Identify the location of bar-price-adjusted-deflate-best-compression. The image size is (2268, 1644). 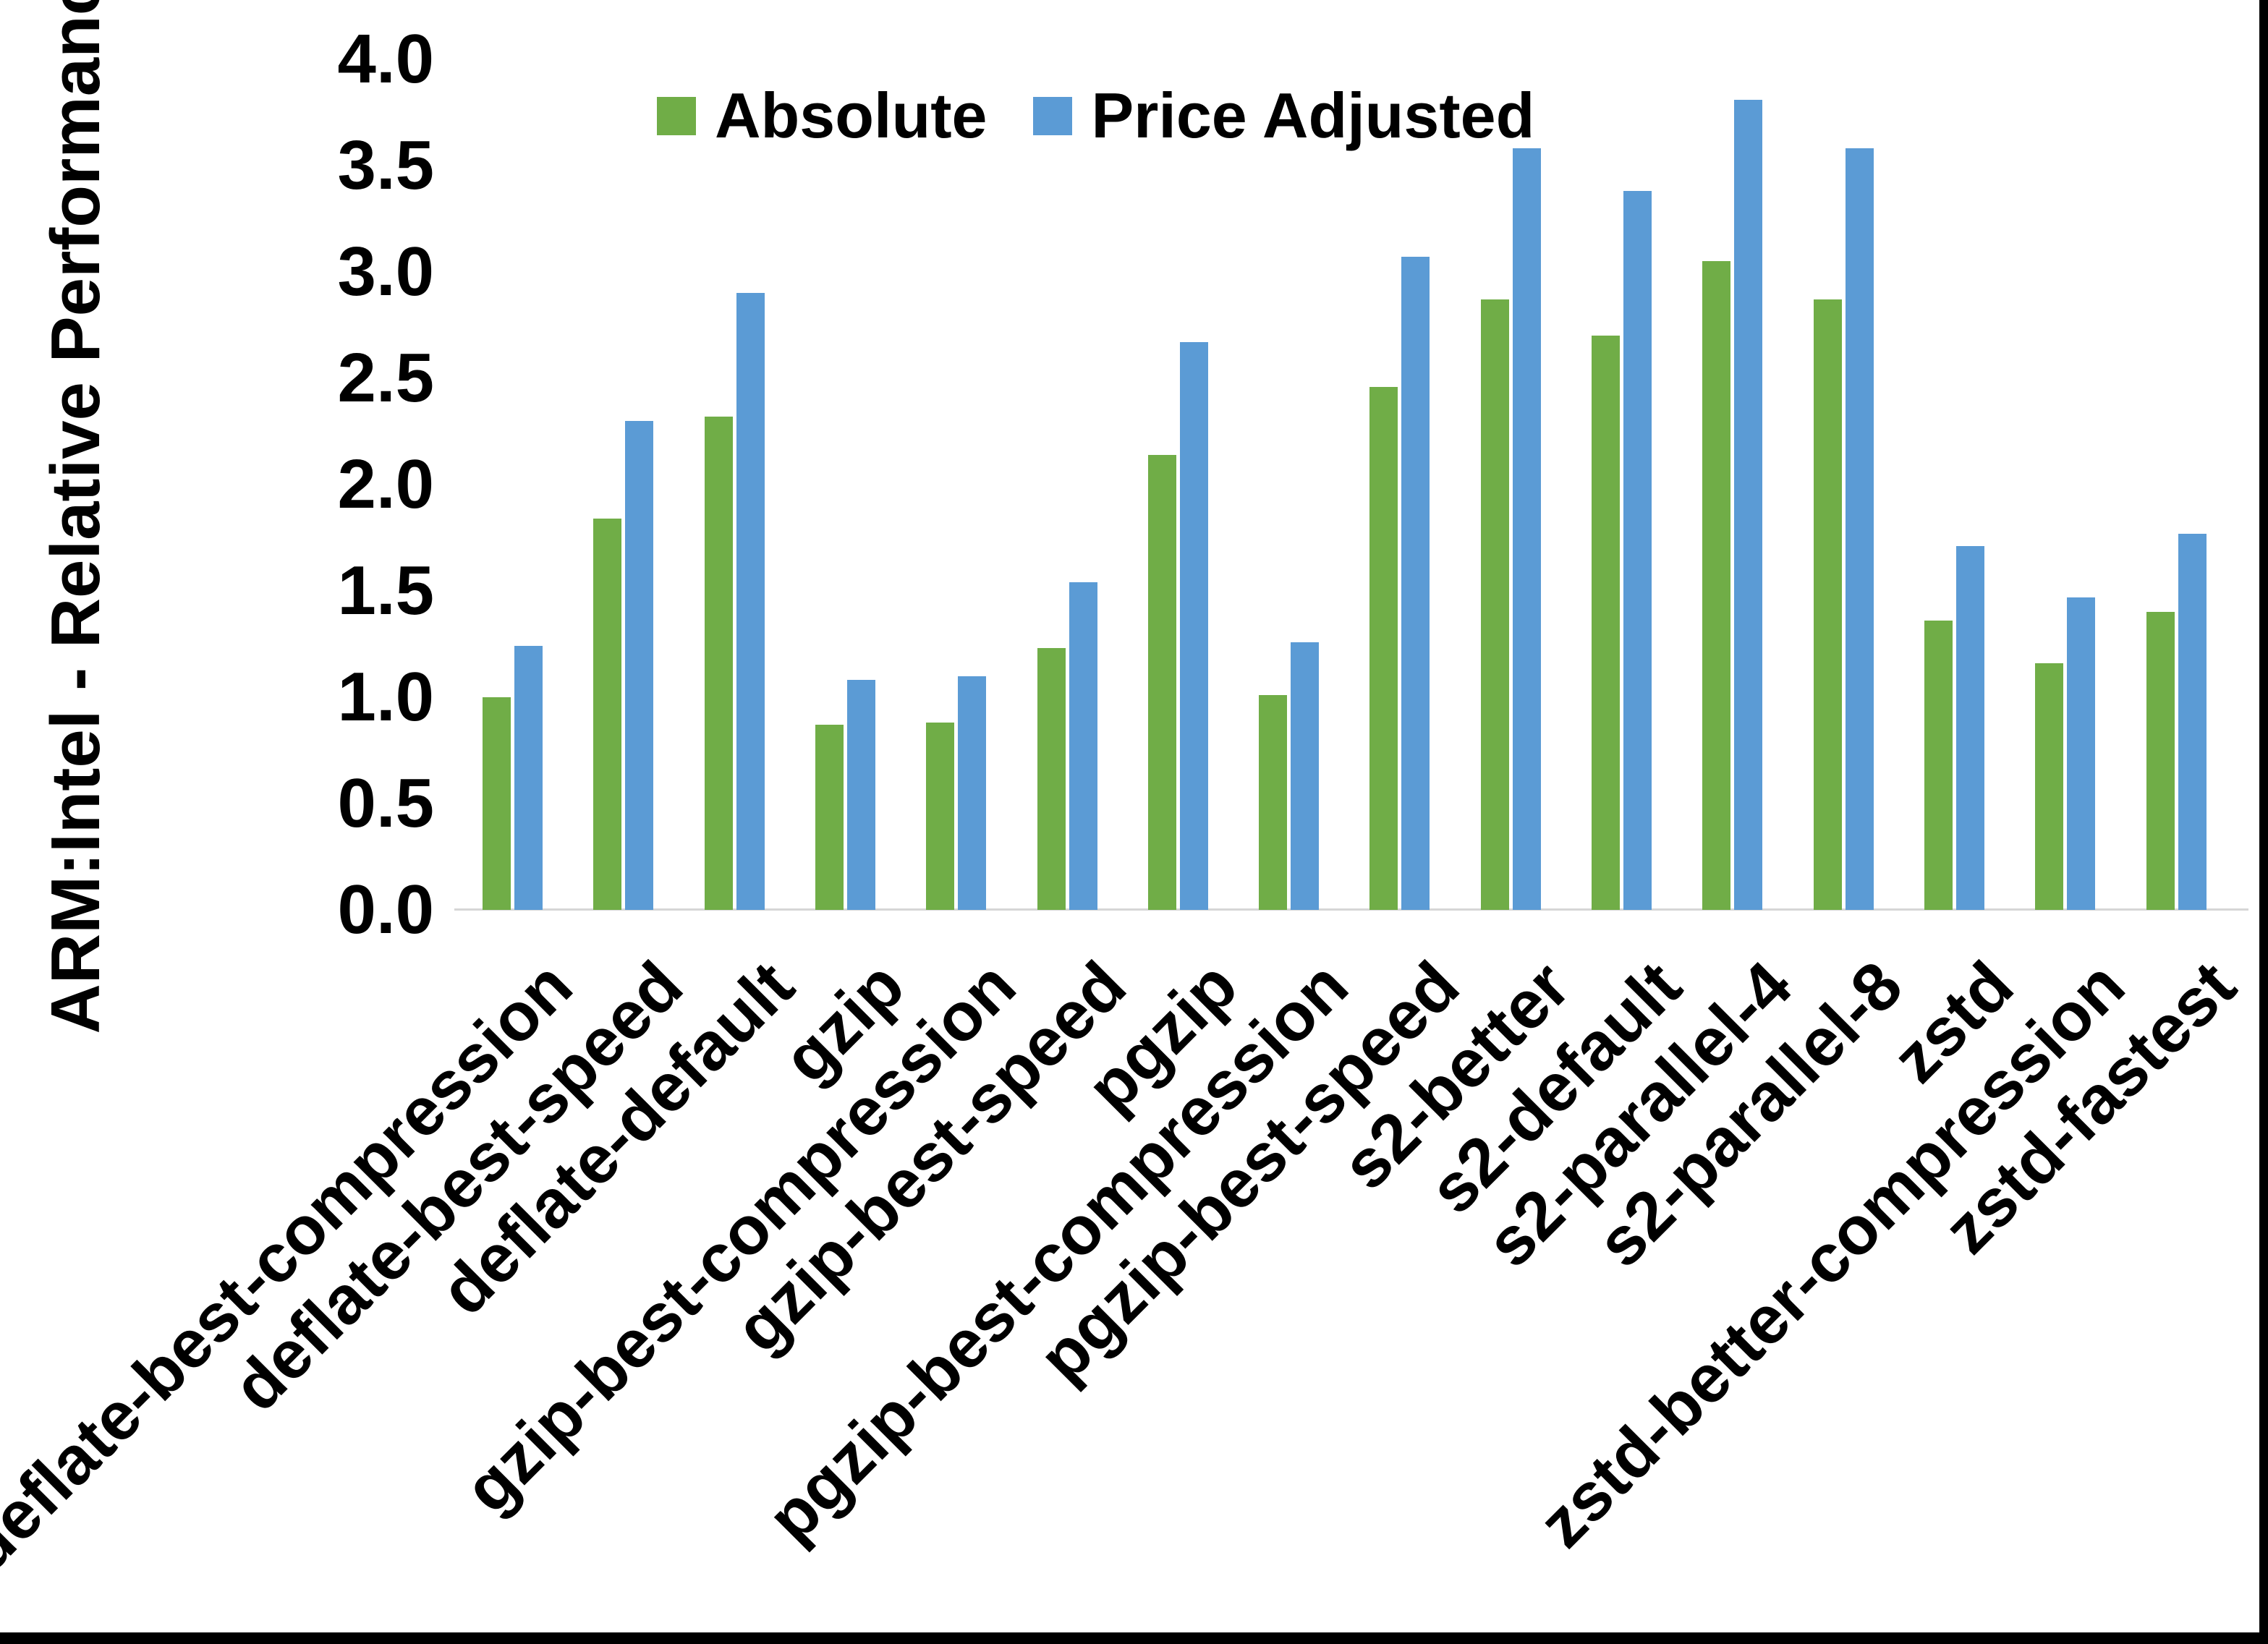
(528, 778).